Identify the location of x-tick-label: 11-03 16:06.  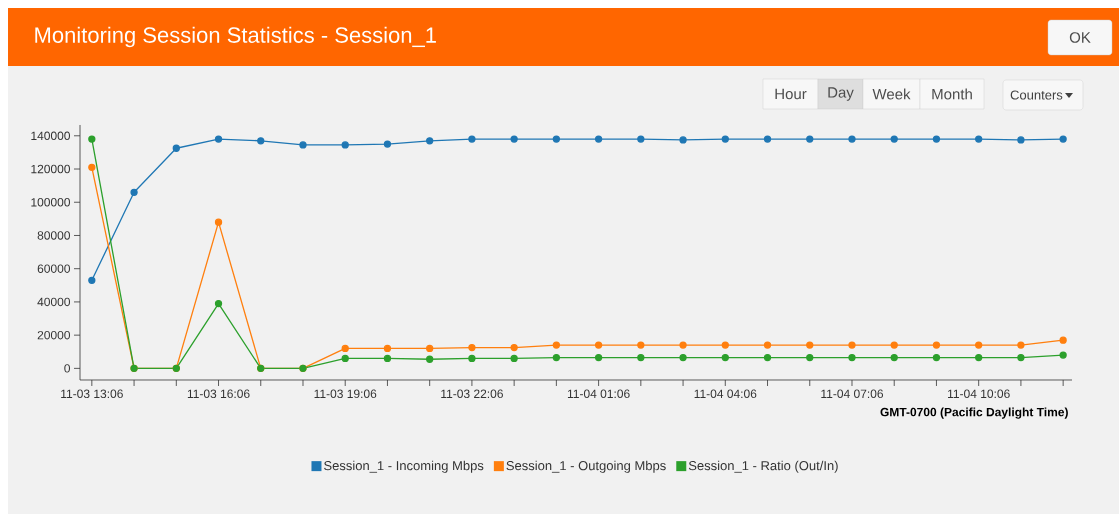
(218, 394).